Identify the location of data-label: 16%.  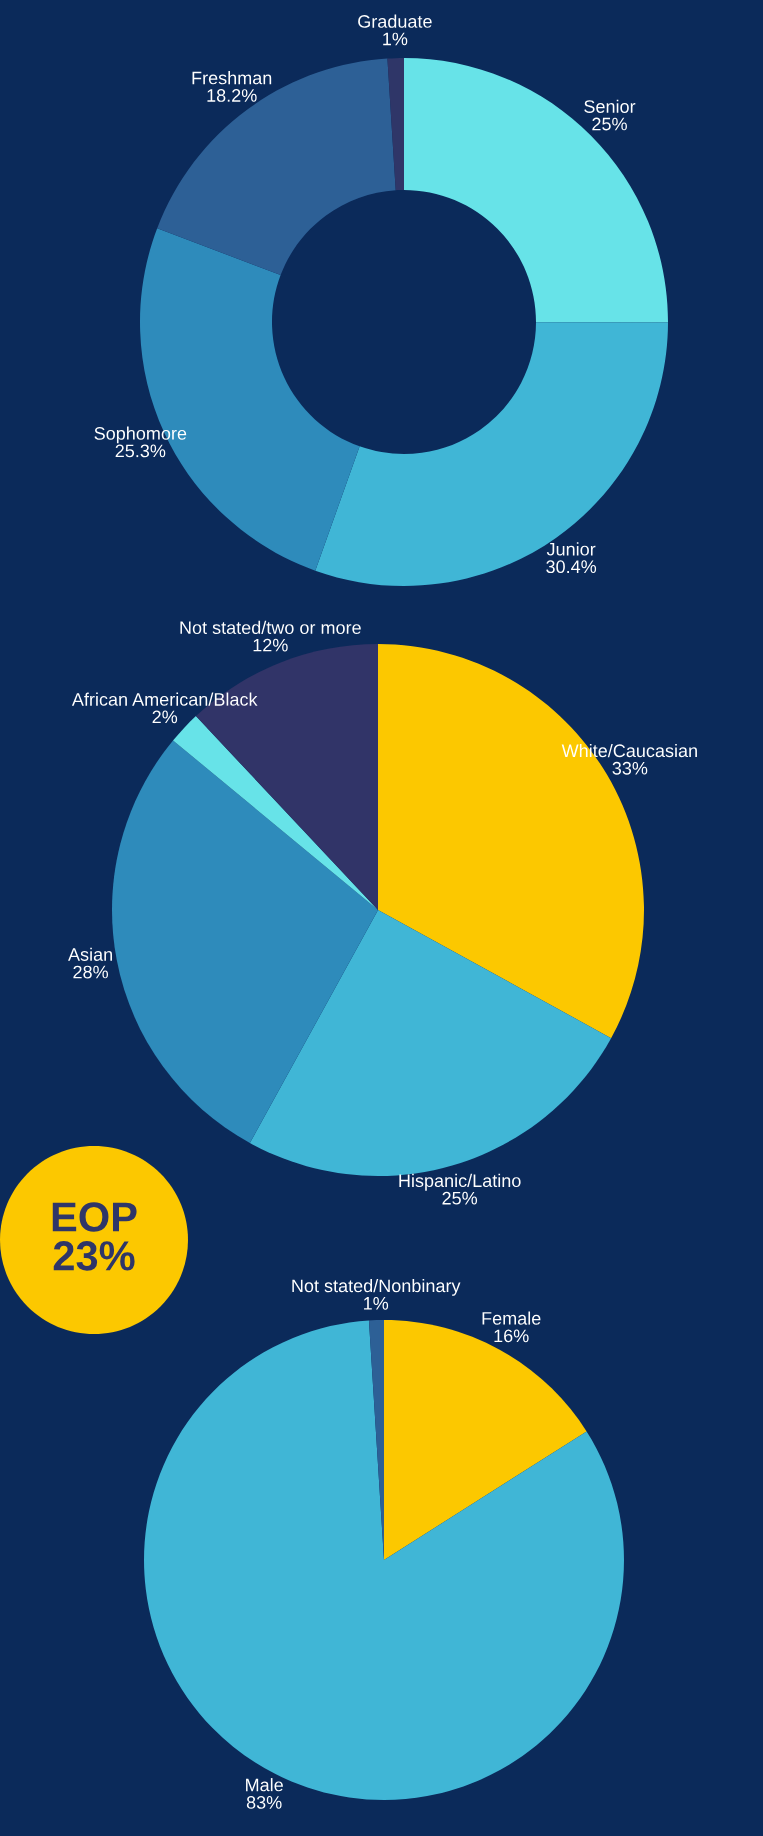
(511, 1336).